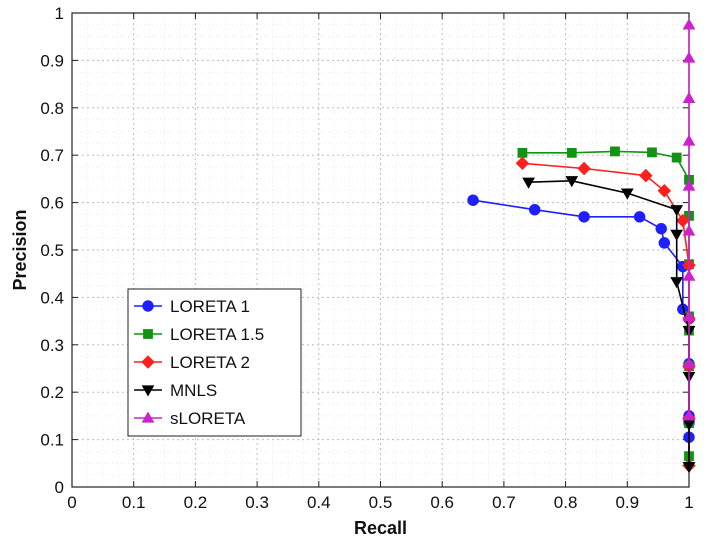 The image size is (709, 546). What do you see at coordinates (627, 502) in the screenshot?
I see `x-tick-label: 0.9` at bounding box center [627, 502].